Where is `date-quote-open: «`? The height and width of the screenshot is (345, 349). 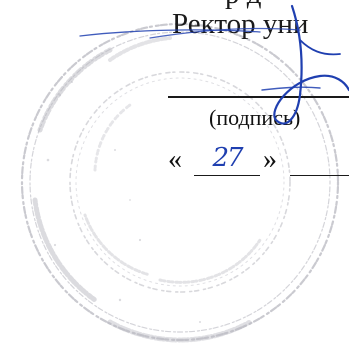 date-quote-open: « is located at coordinates (175, 159).